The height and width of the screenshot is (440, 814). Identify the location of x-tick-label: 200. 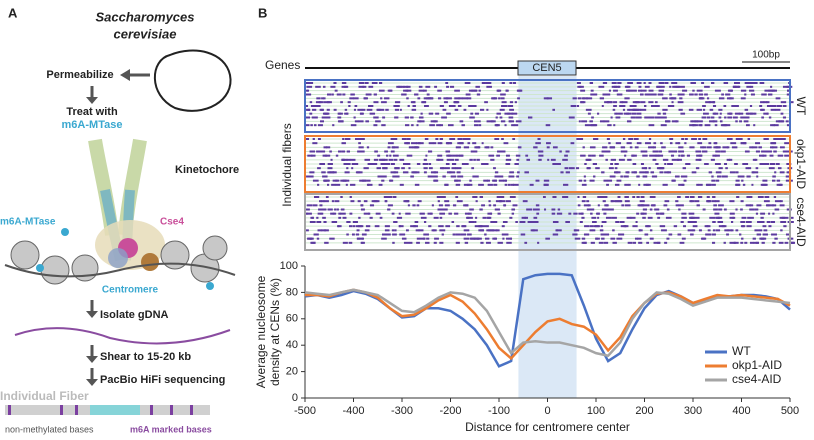
(644, 411).